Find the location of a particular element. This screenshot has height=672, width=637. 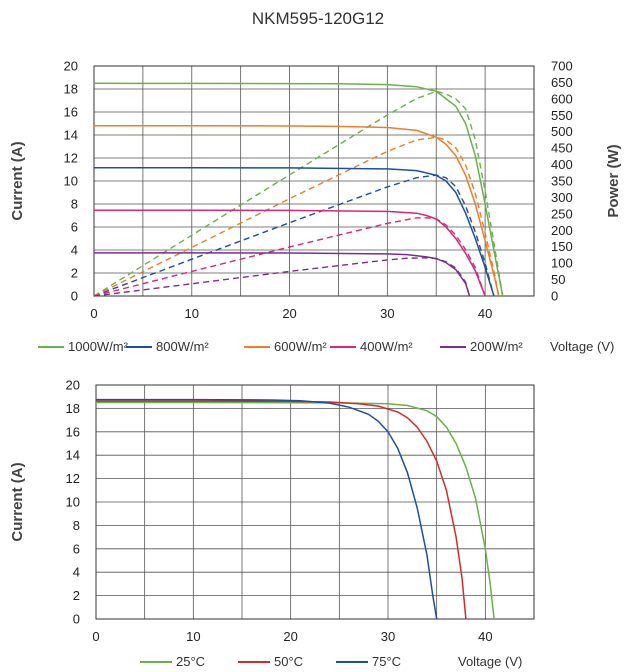

y2-tick-label: 100 is located at coordinates (562, 263).